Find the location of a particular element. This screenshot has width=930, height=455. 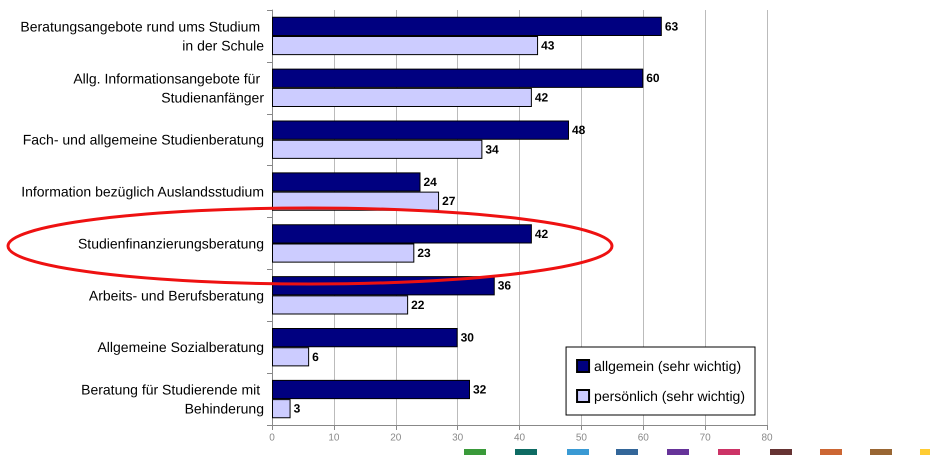

data-label: 36 is located at coordinates (505, 285).